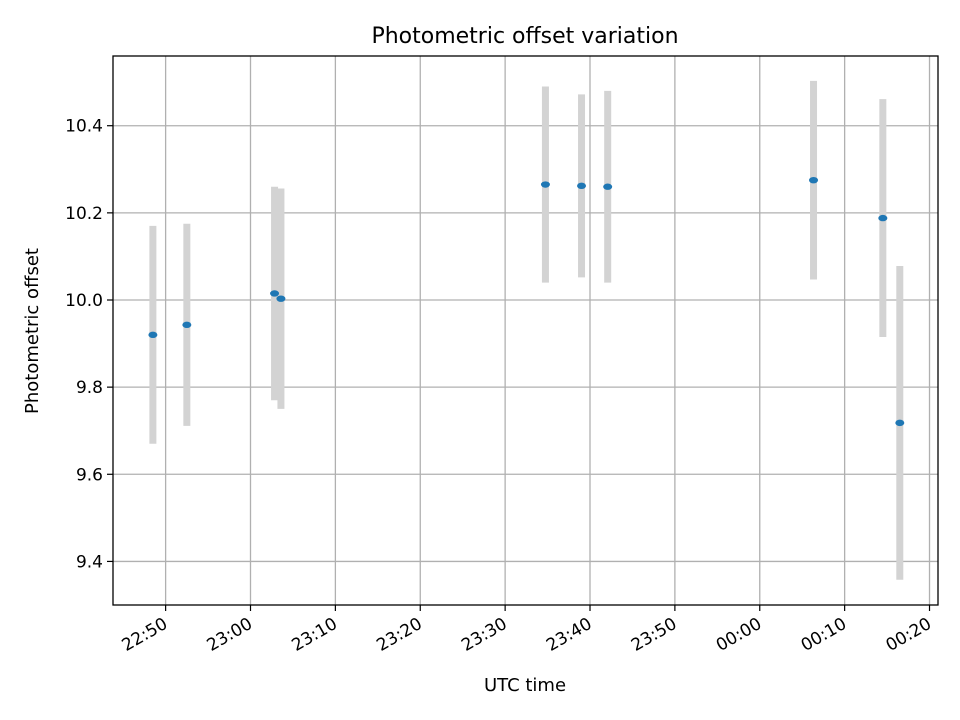 The image size is (960, 720). Describe the element at coordinates (739, 635) in the screenshot. I see `x-tick-label: 00:00` at that location.